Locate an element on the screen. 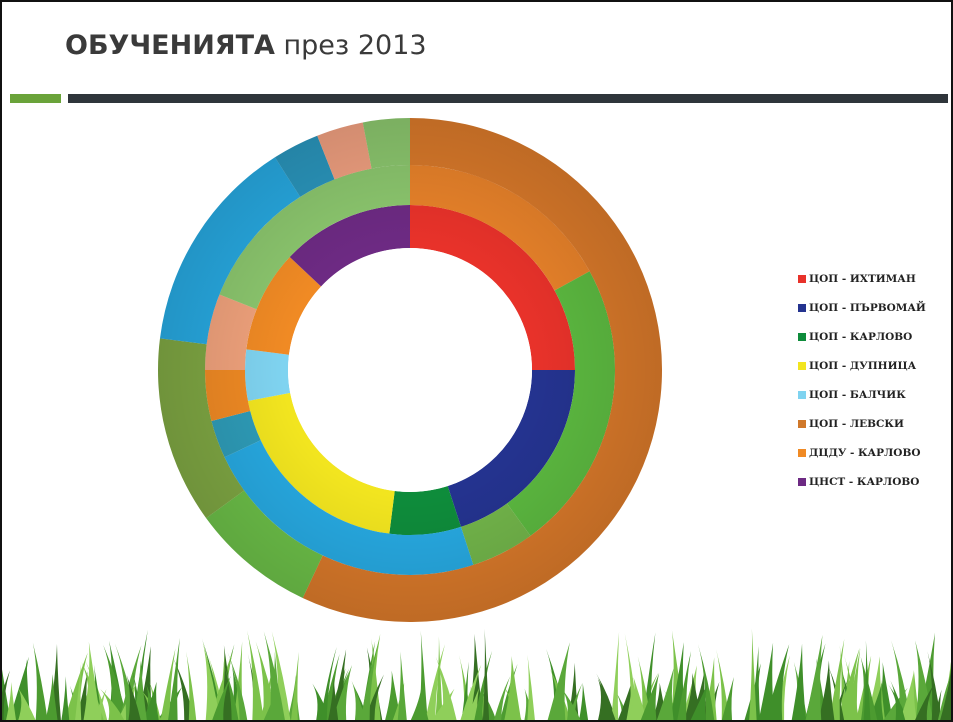 The height and width of the screenshot is (722, 953). slide-title: ОБУЧЕНИЯТА през 2013 is located at coordinates (246, 45).